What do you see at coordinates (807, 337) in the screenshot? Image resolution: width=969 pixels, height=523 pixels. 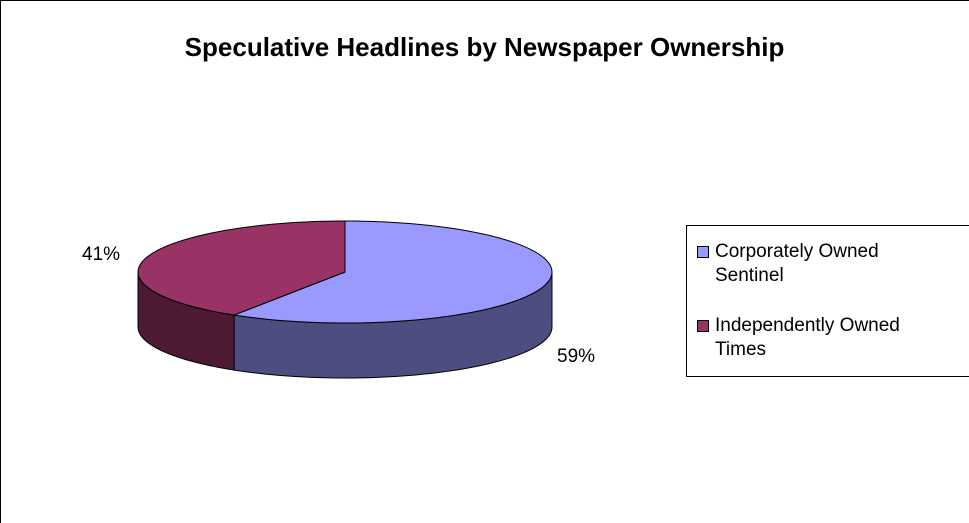 I see `legend-label-independently-owned: Independently Owned Times` at bounding box center [807, 337].